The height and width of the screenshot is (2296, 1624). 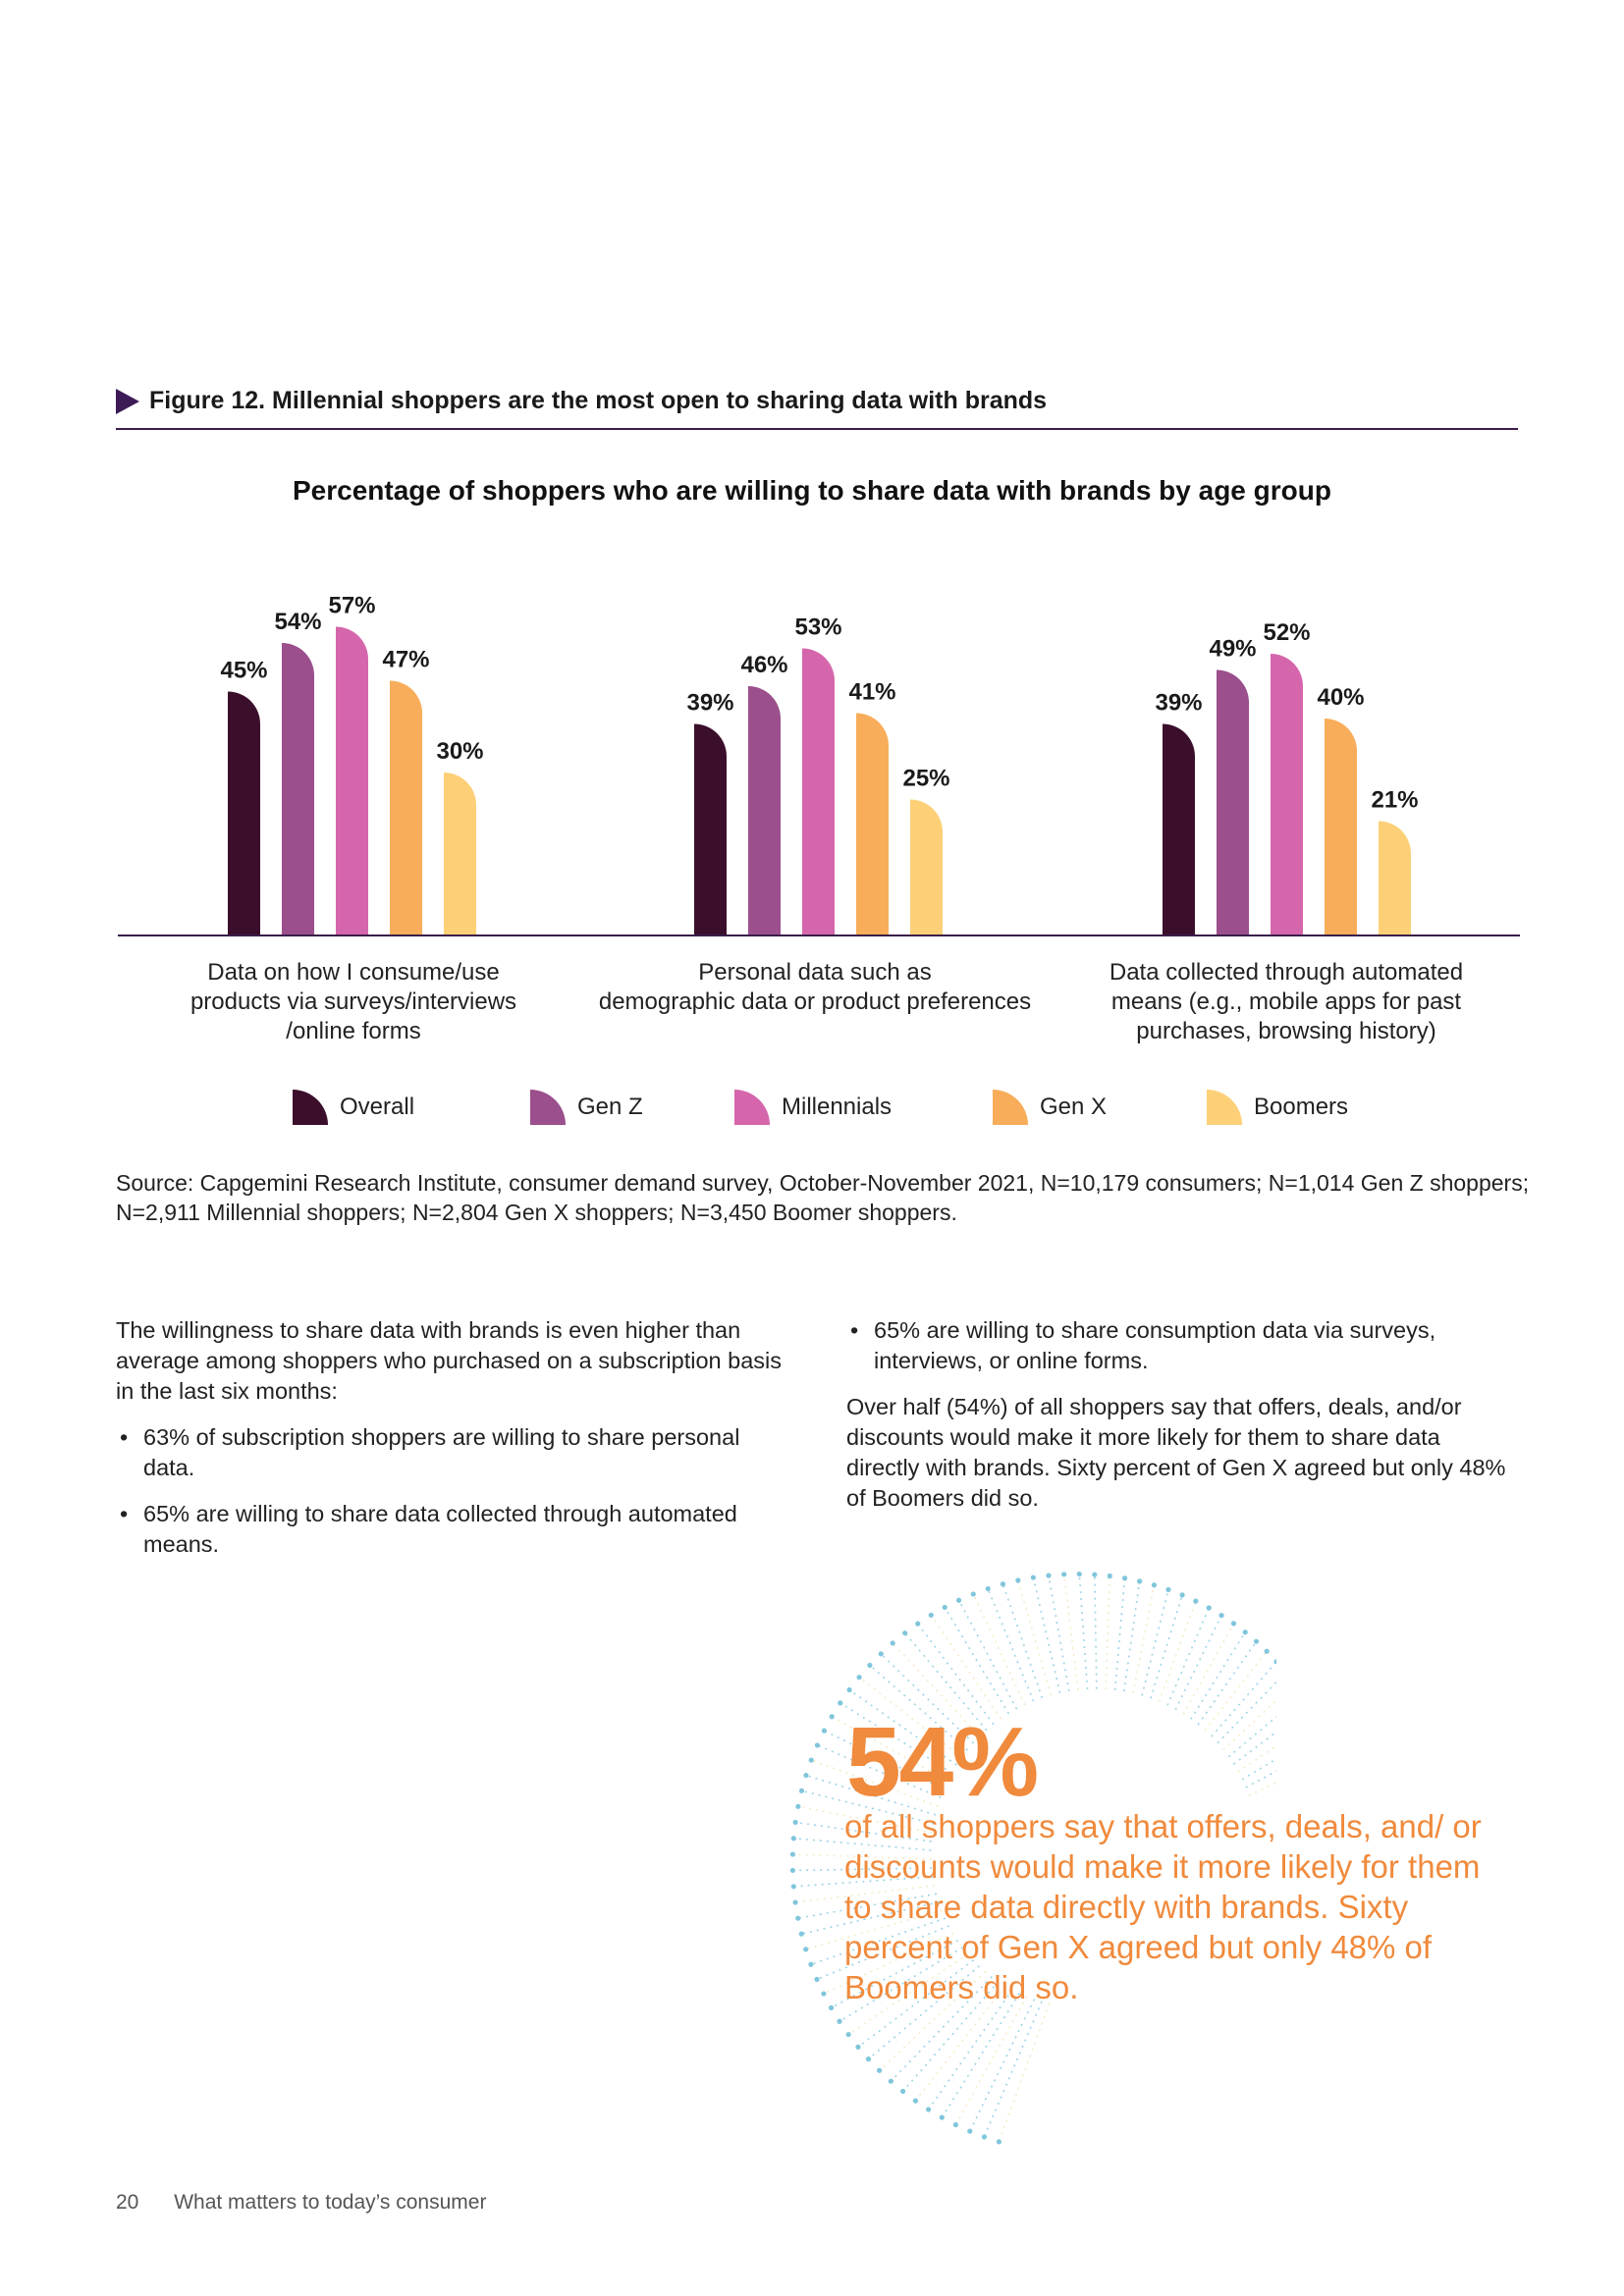 What do you see at coordinates (351, 606) in the screenshot?
I see `bar-label-millennials-1: 57%` at bounding box center [351, 606].